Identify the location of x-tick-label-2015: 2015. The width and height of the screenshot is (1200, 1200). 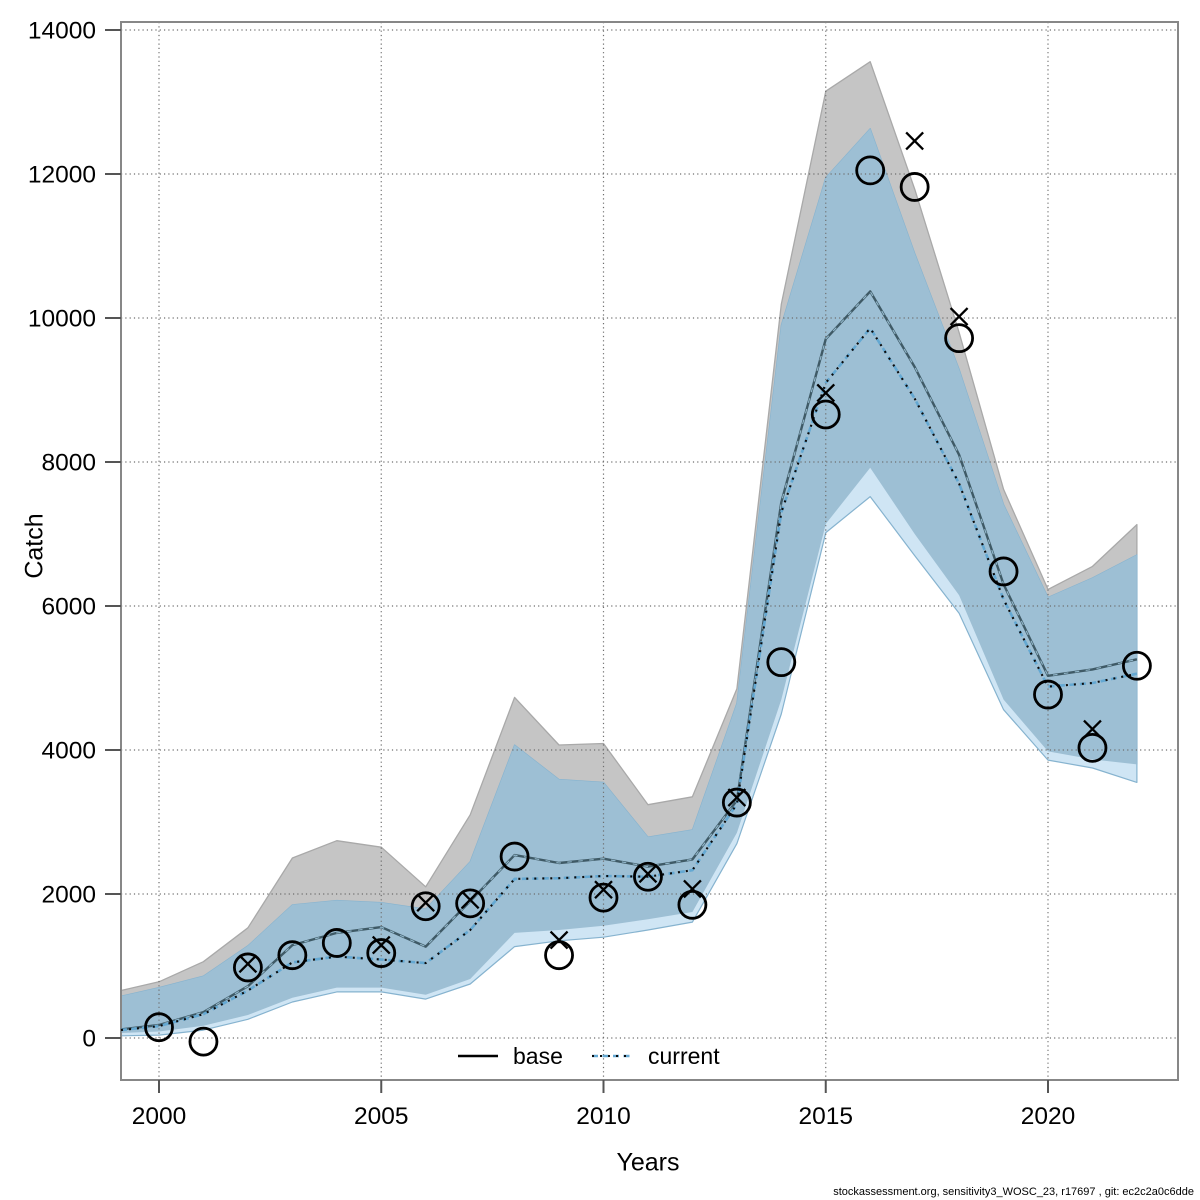
(825, 1116).